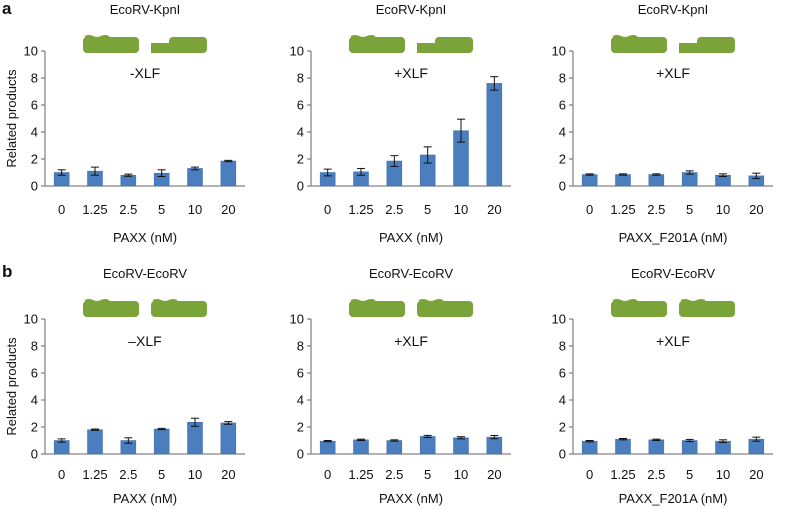  Describe the element at coordinates (7, 271) in the screenshot. I see `panel-letter-b: b` at that location.